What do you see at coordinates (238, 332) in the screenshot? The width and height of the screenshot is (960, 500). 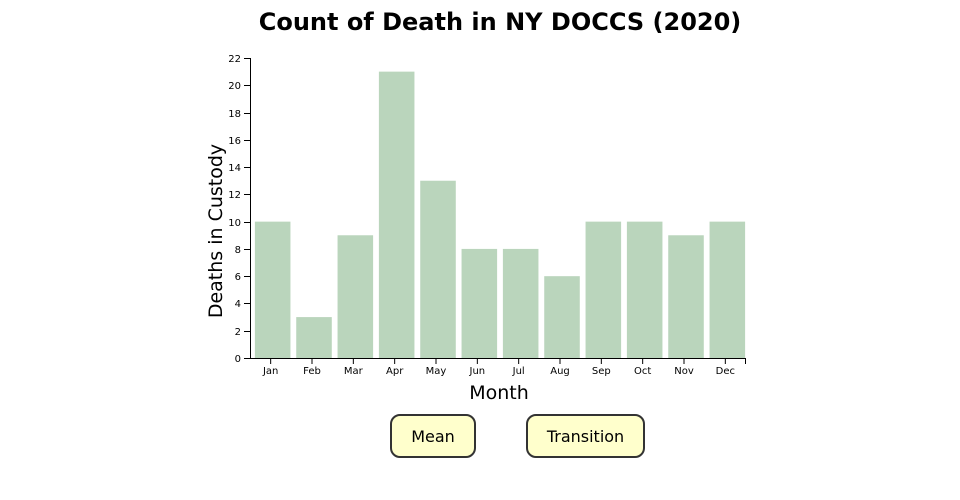 I see `y-tick-label: 2` at bounding box center [238, 332].